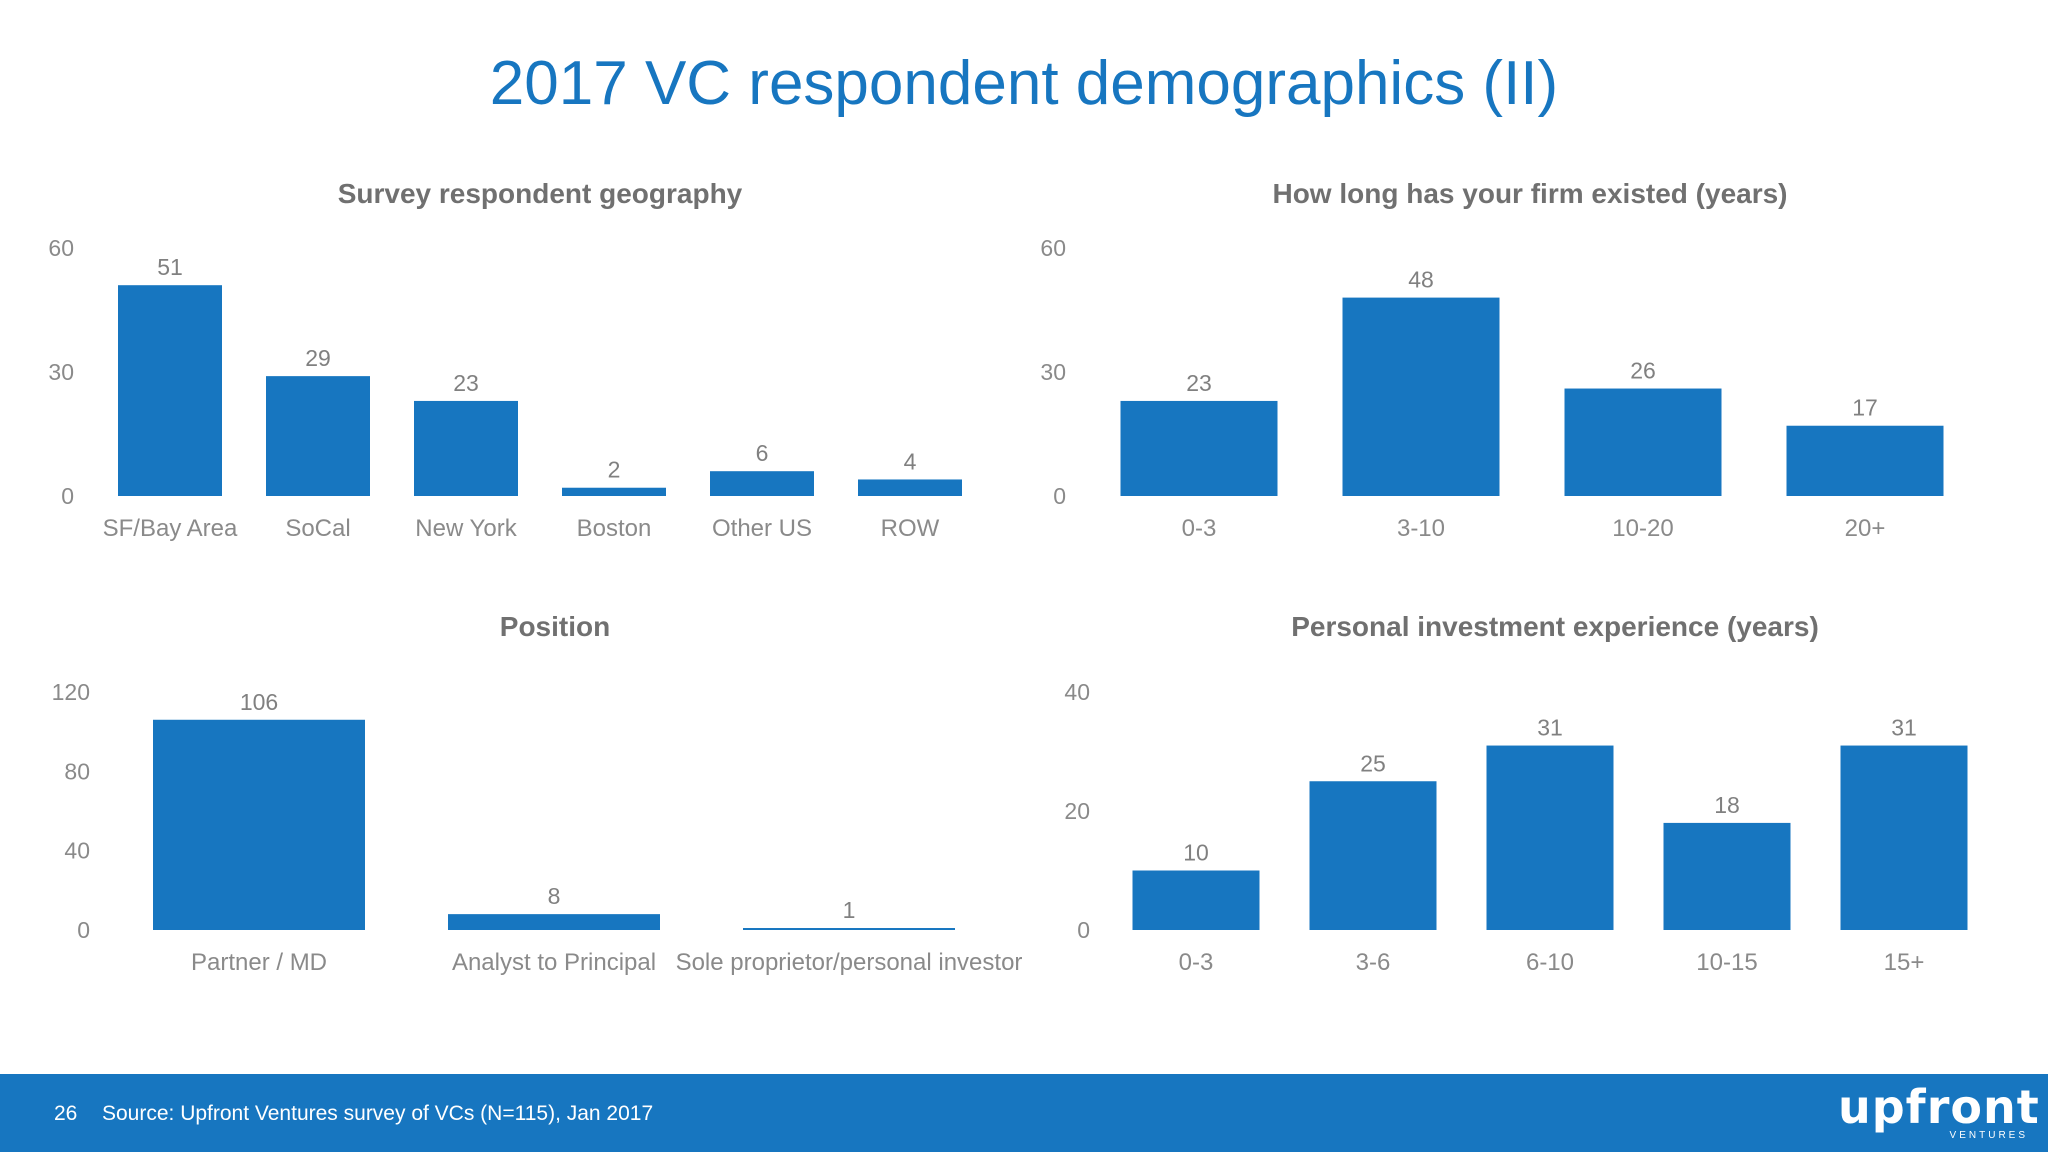  I want to click on data-label: 25, so click(1373, 763).